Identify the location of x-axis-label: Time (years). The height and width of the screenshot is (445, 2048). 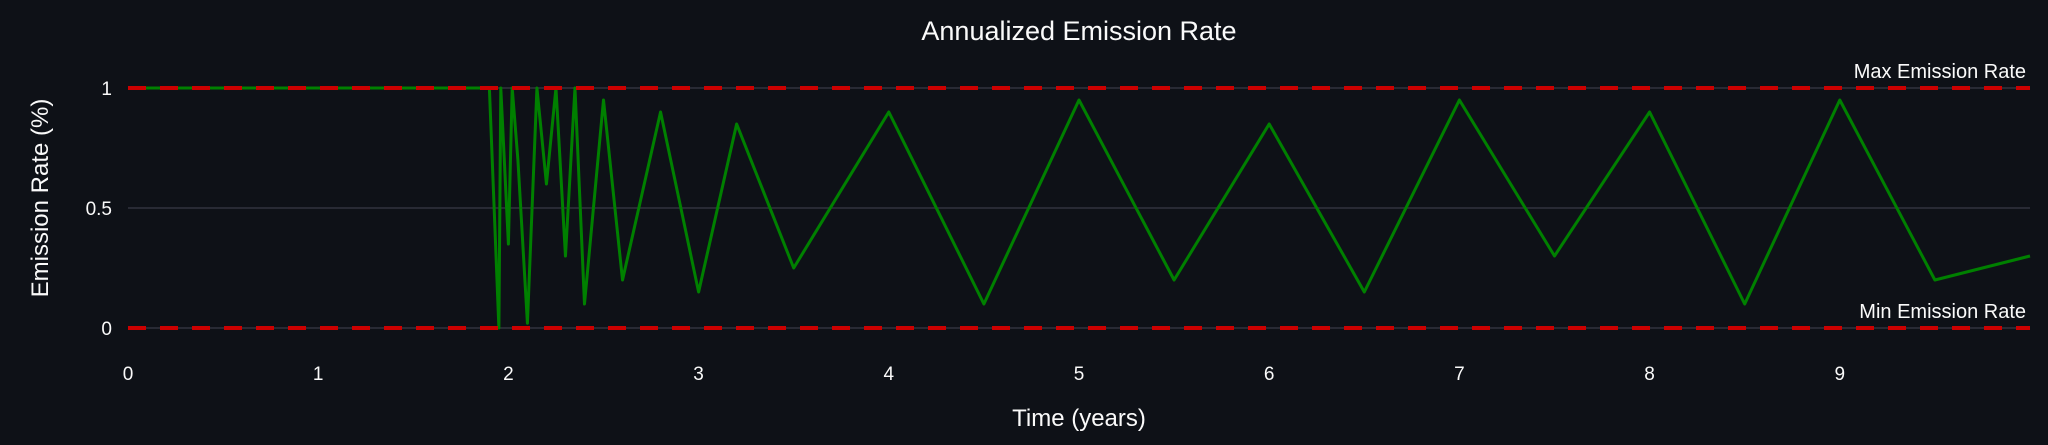
(1079, 418).